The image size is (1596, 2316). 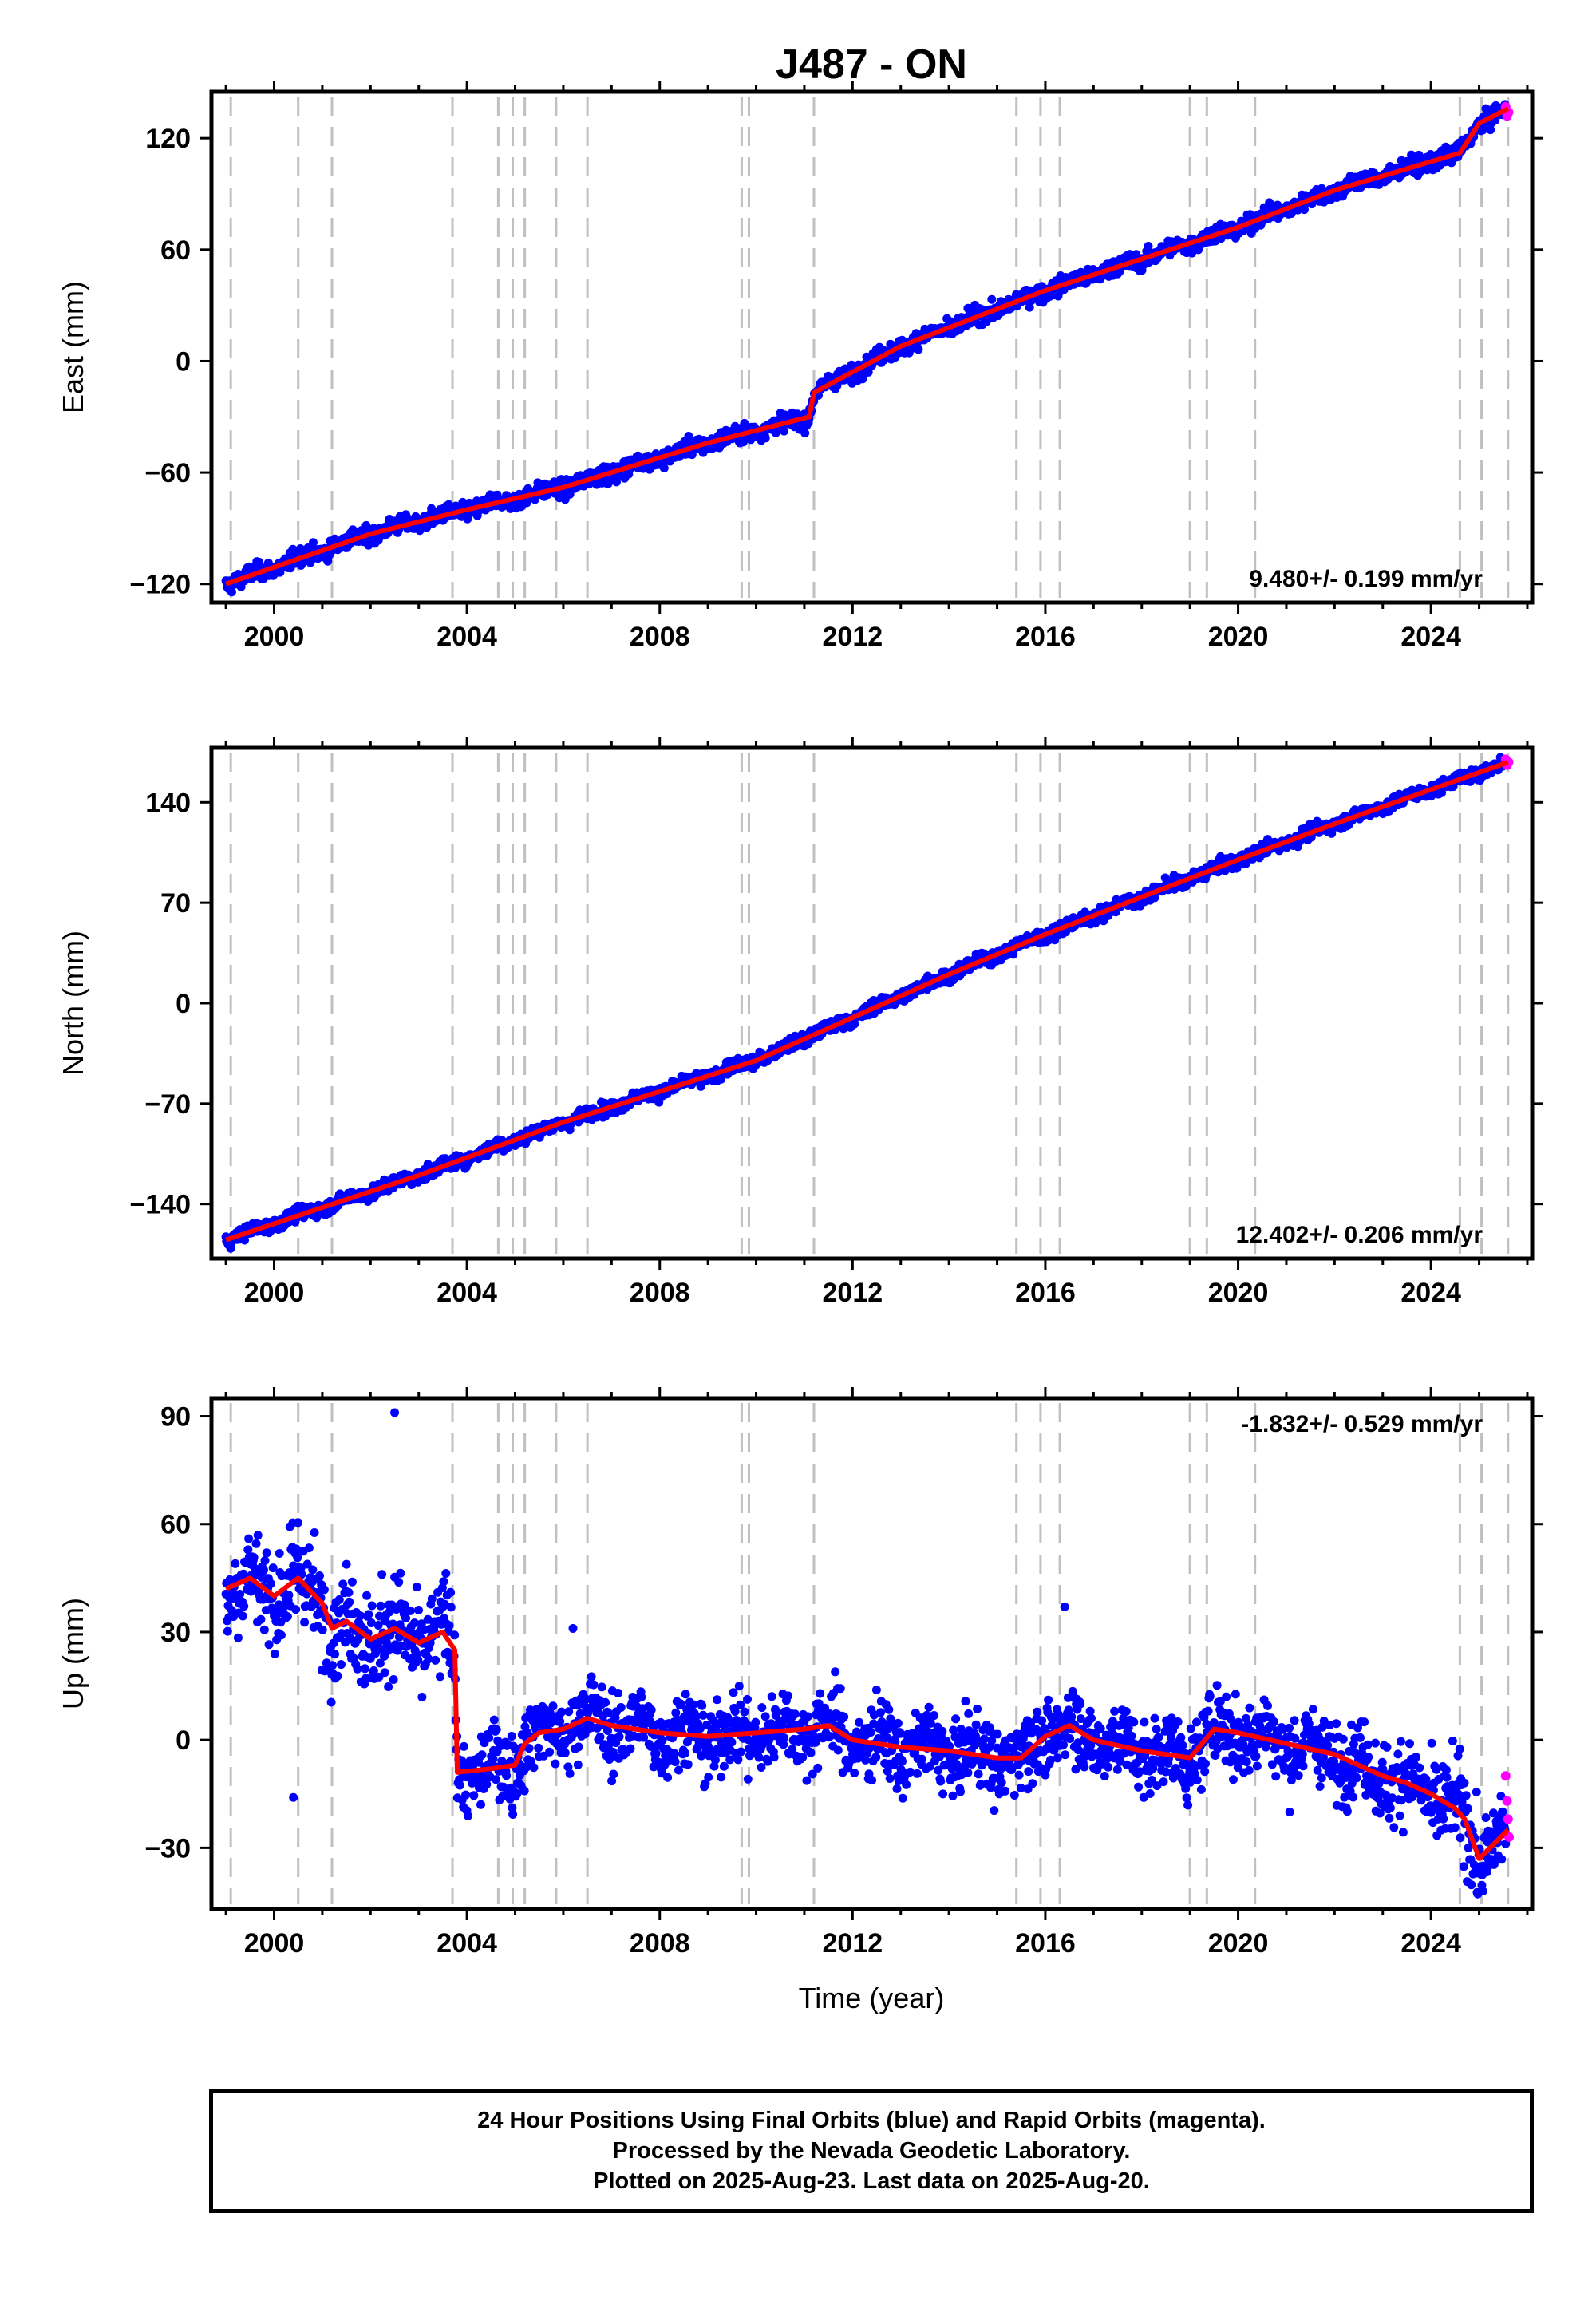 What do you see at coordinates (160, 585) in the screenshot?
I see `y-tick-label: −120` at bounding box center [160, 585].